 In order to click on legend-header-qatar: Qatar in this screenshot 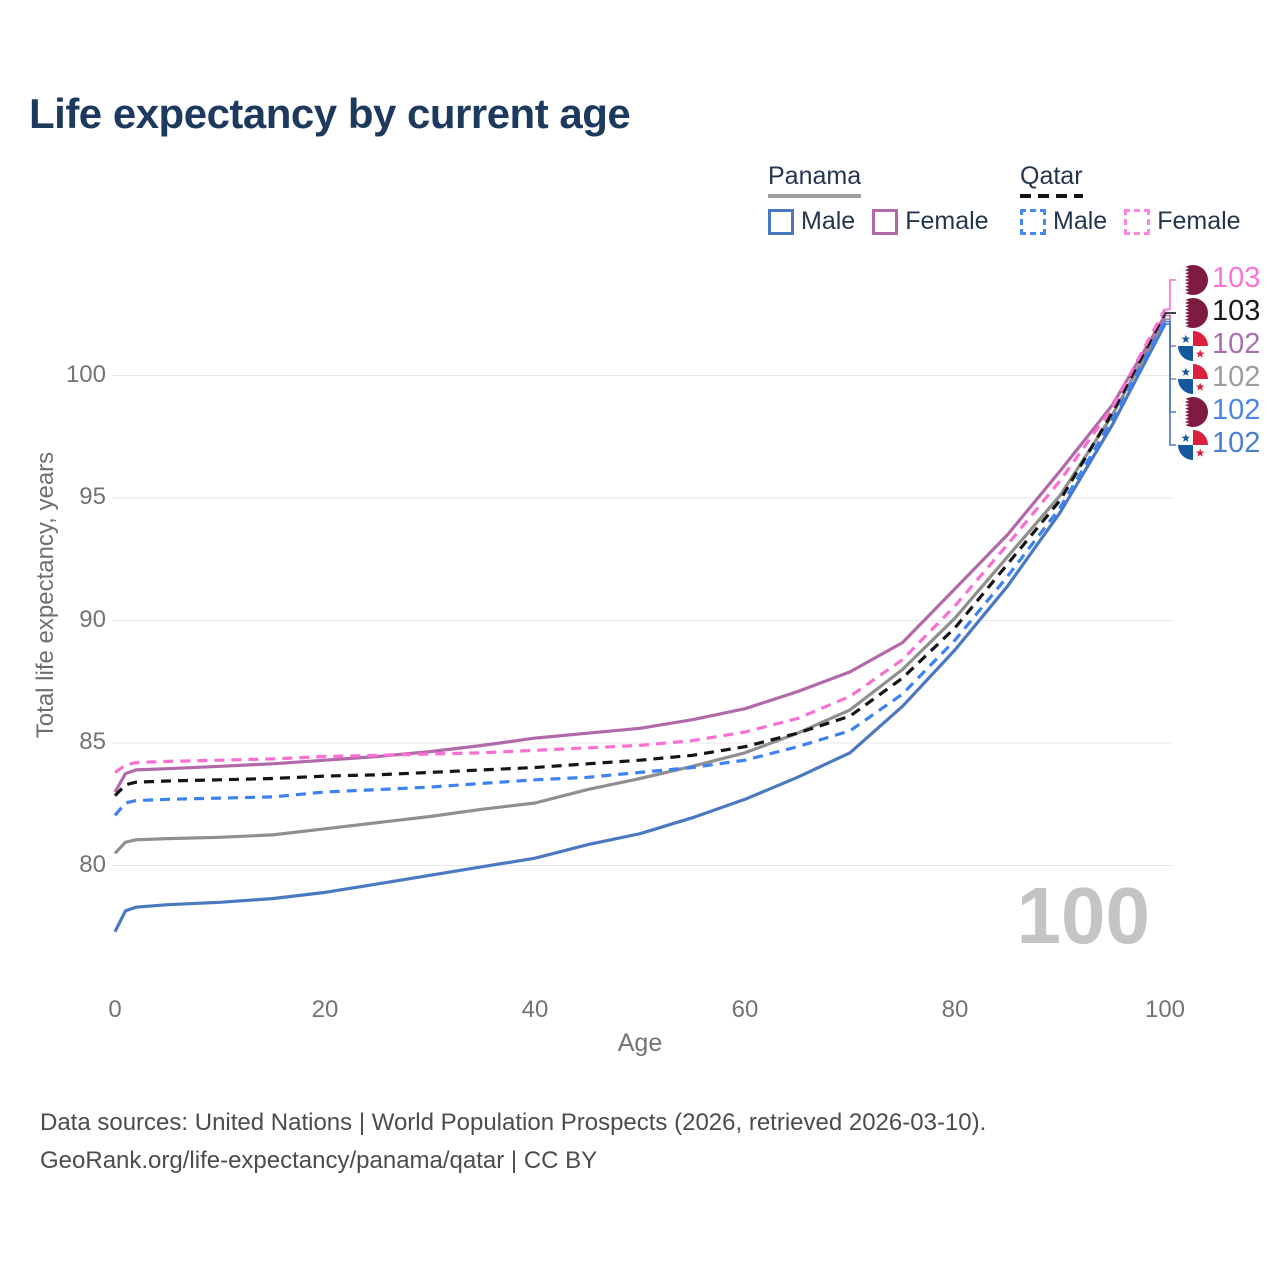, I will do `click(1051, 176)`.